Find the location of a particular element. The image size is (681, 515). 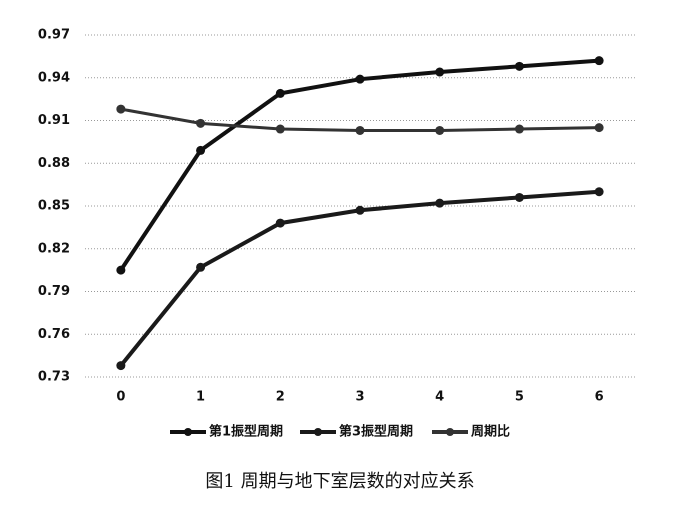

x-tick-label: 5 is located at coordinates (519, 397).